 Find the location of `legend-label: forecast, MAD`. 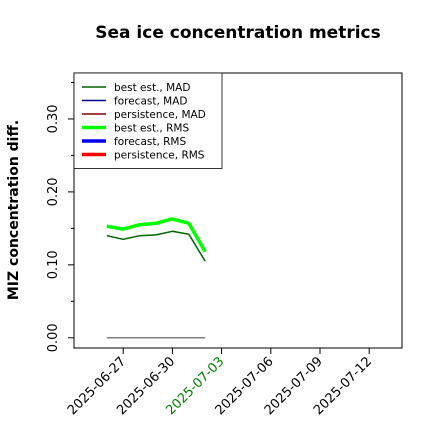

legend-label: forecast, MAD is located at coordinates (150, 102).